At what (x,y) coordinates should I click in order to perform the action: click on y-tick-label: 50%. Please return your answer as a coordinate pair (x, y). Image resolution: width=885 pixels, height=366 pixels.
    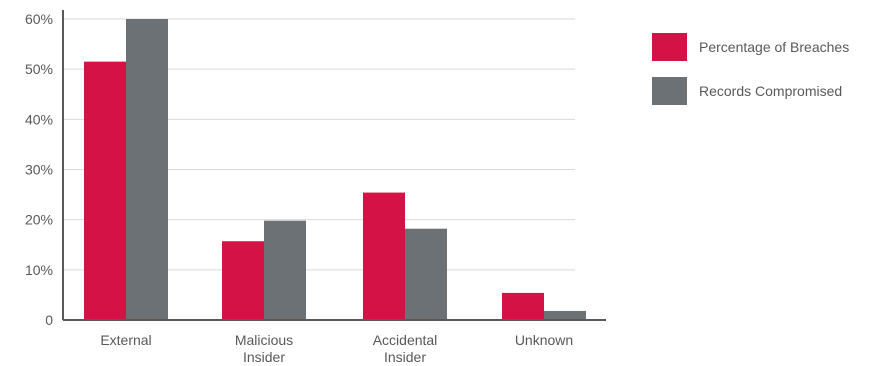
    Looking at the image, I should click on (39, 69).